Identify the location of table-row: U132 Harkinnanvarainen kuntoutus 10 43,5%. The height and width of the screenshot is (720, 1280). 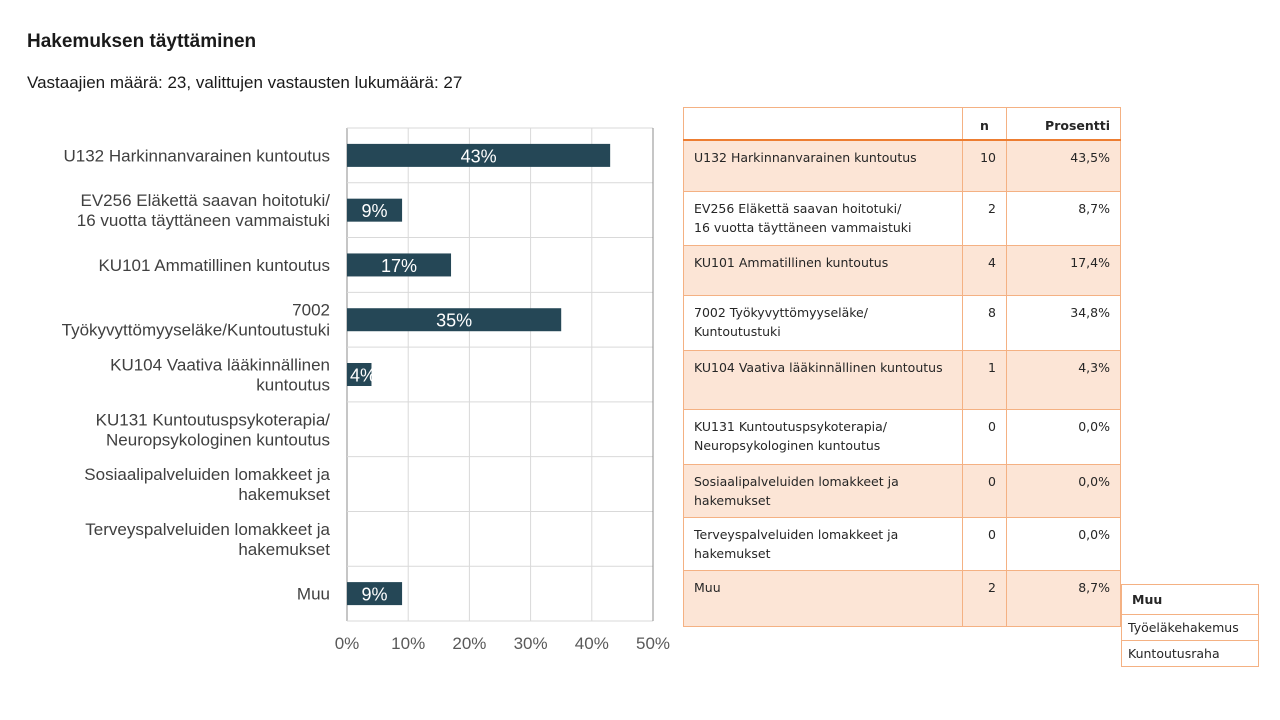
(902, 165).